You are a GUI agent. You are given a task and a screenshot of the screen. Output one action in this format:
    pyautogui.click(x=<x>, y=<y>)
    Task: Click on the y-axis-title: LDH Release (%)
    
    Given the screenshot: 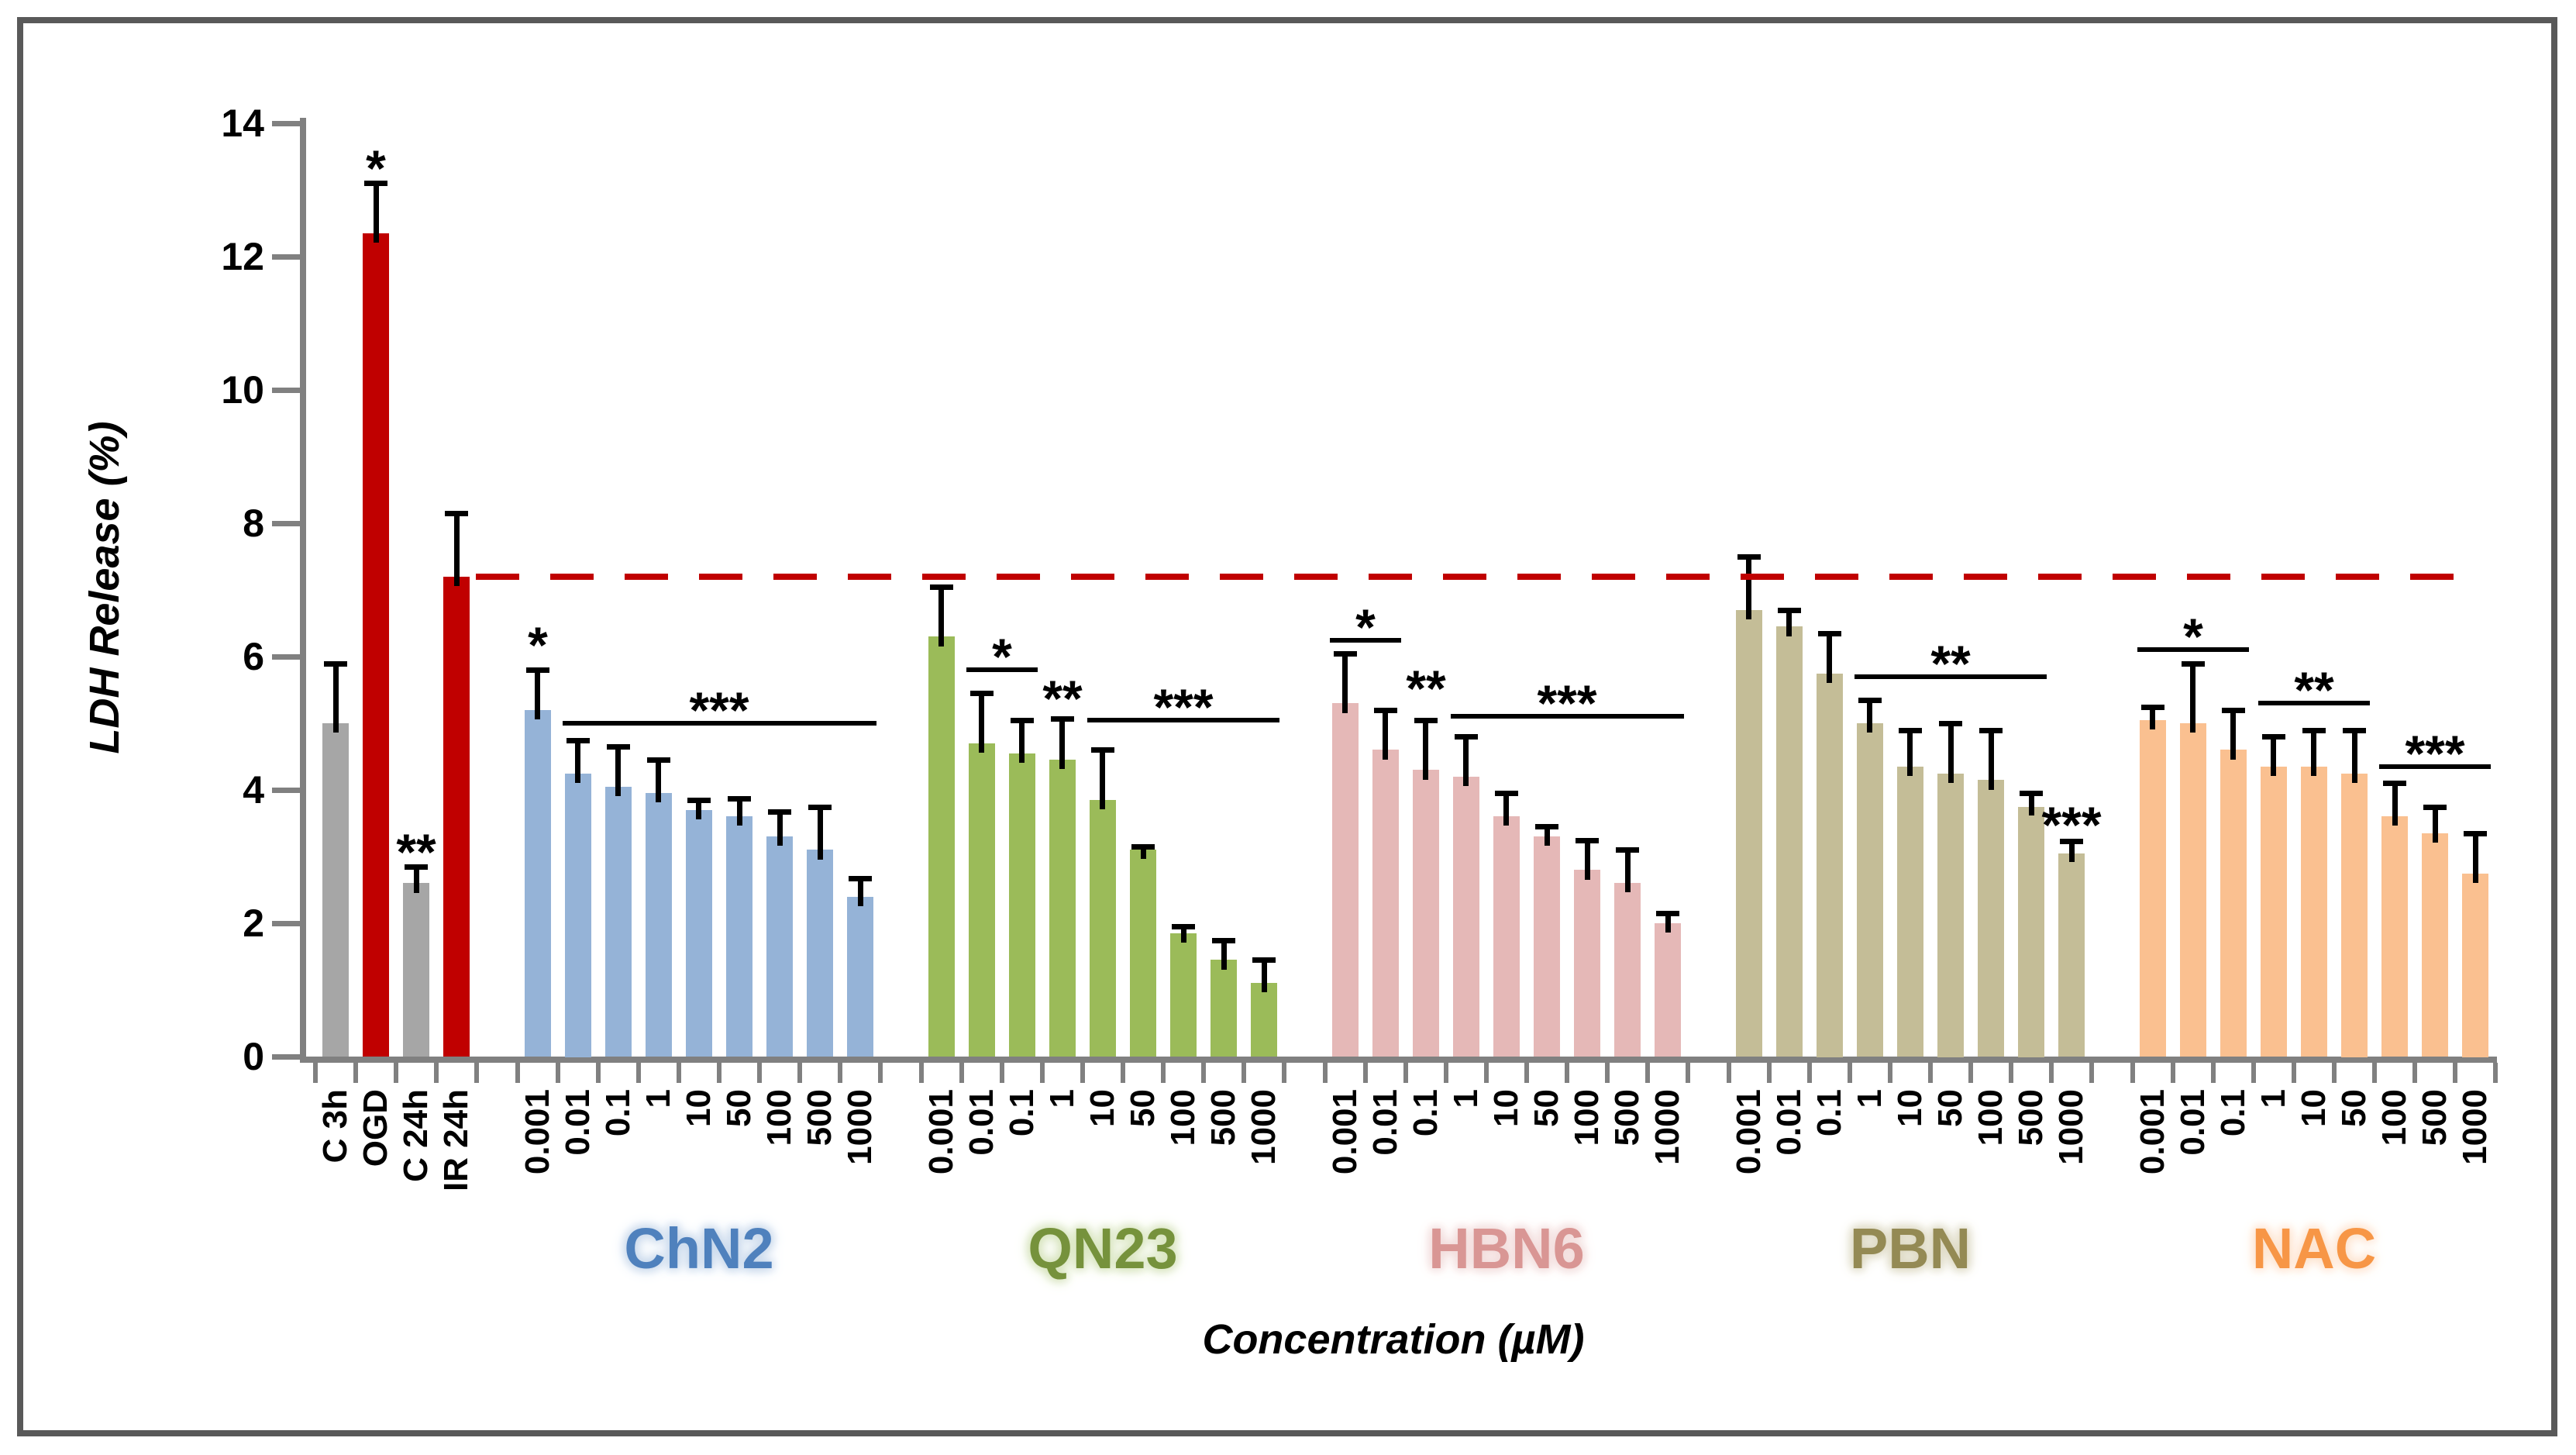 What is the action you would take?
    pyautogui.click(x=104, y=588)
    